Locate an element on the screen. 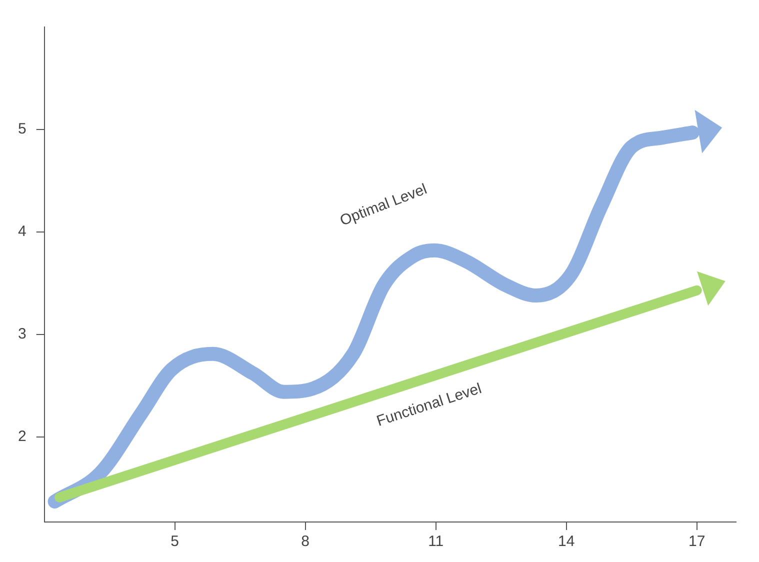 The height and width of the screenshot is (562, 759). x-tick-label: 11 is located at coordinates (436, 541).